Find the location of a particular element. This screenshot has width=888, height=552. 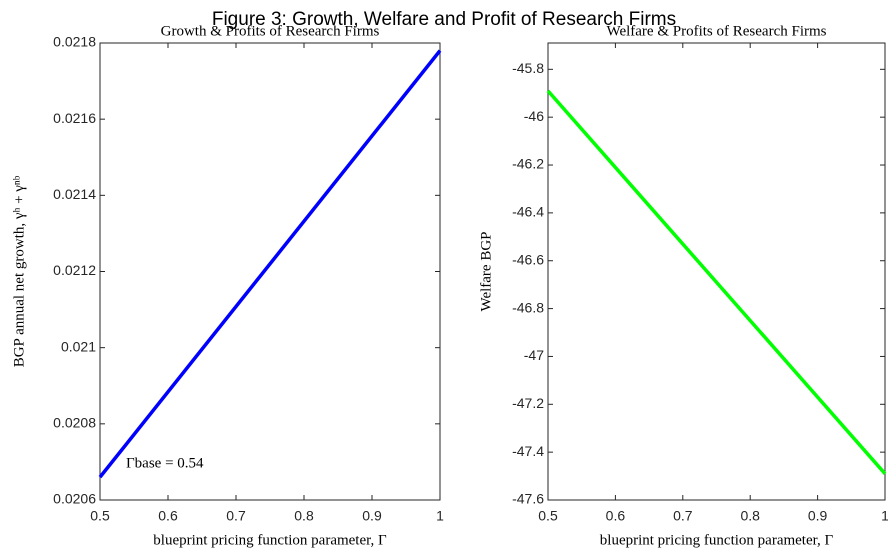

subplot-title: Growth & Profits of Research Firms is located at coordinates (270, 31).